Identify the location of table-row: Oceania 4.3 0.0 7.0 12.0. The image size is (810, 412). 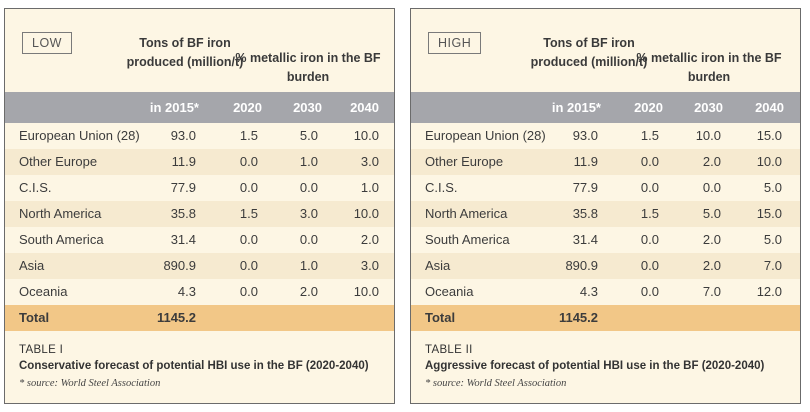
(605, 292).